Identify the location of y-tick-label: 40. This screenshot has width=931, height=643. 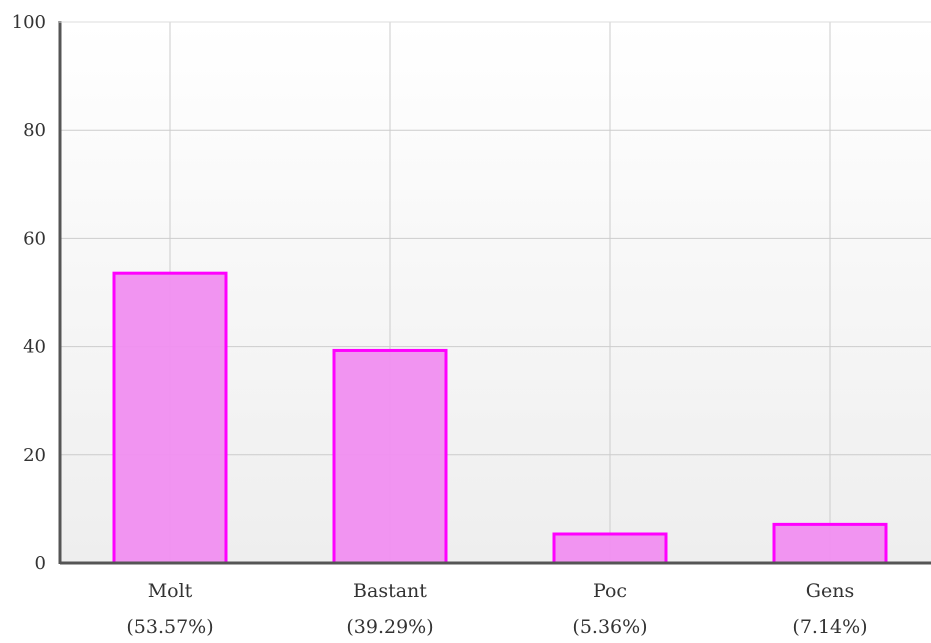
(34, 347).